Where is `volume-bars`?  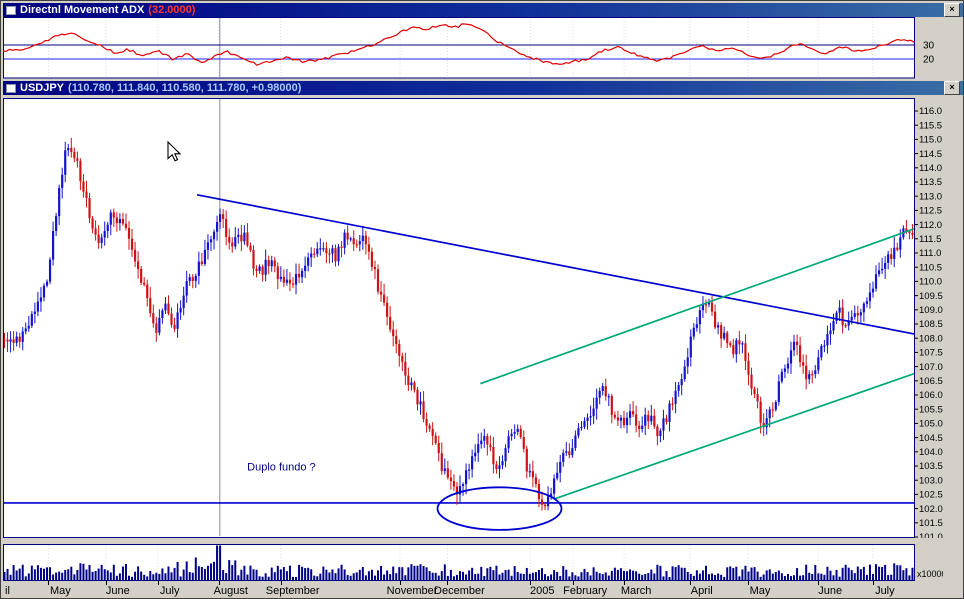 volume-bars is located at coordinates (458, 562).